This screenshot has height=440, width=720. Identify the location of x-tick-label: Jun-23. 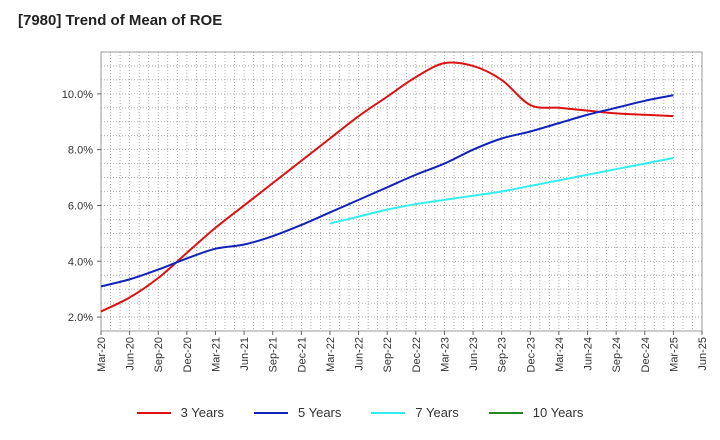
(474, 354).